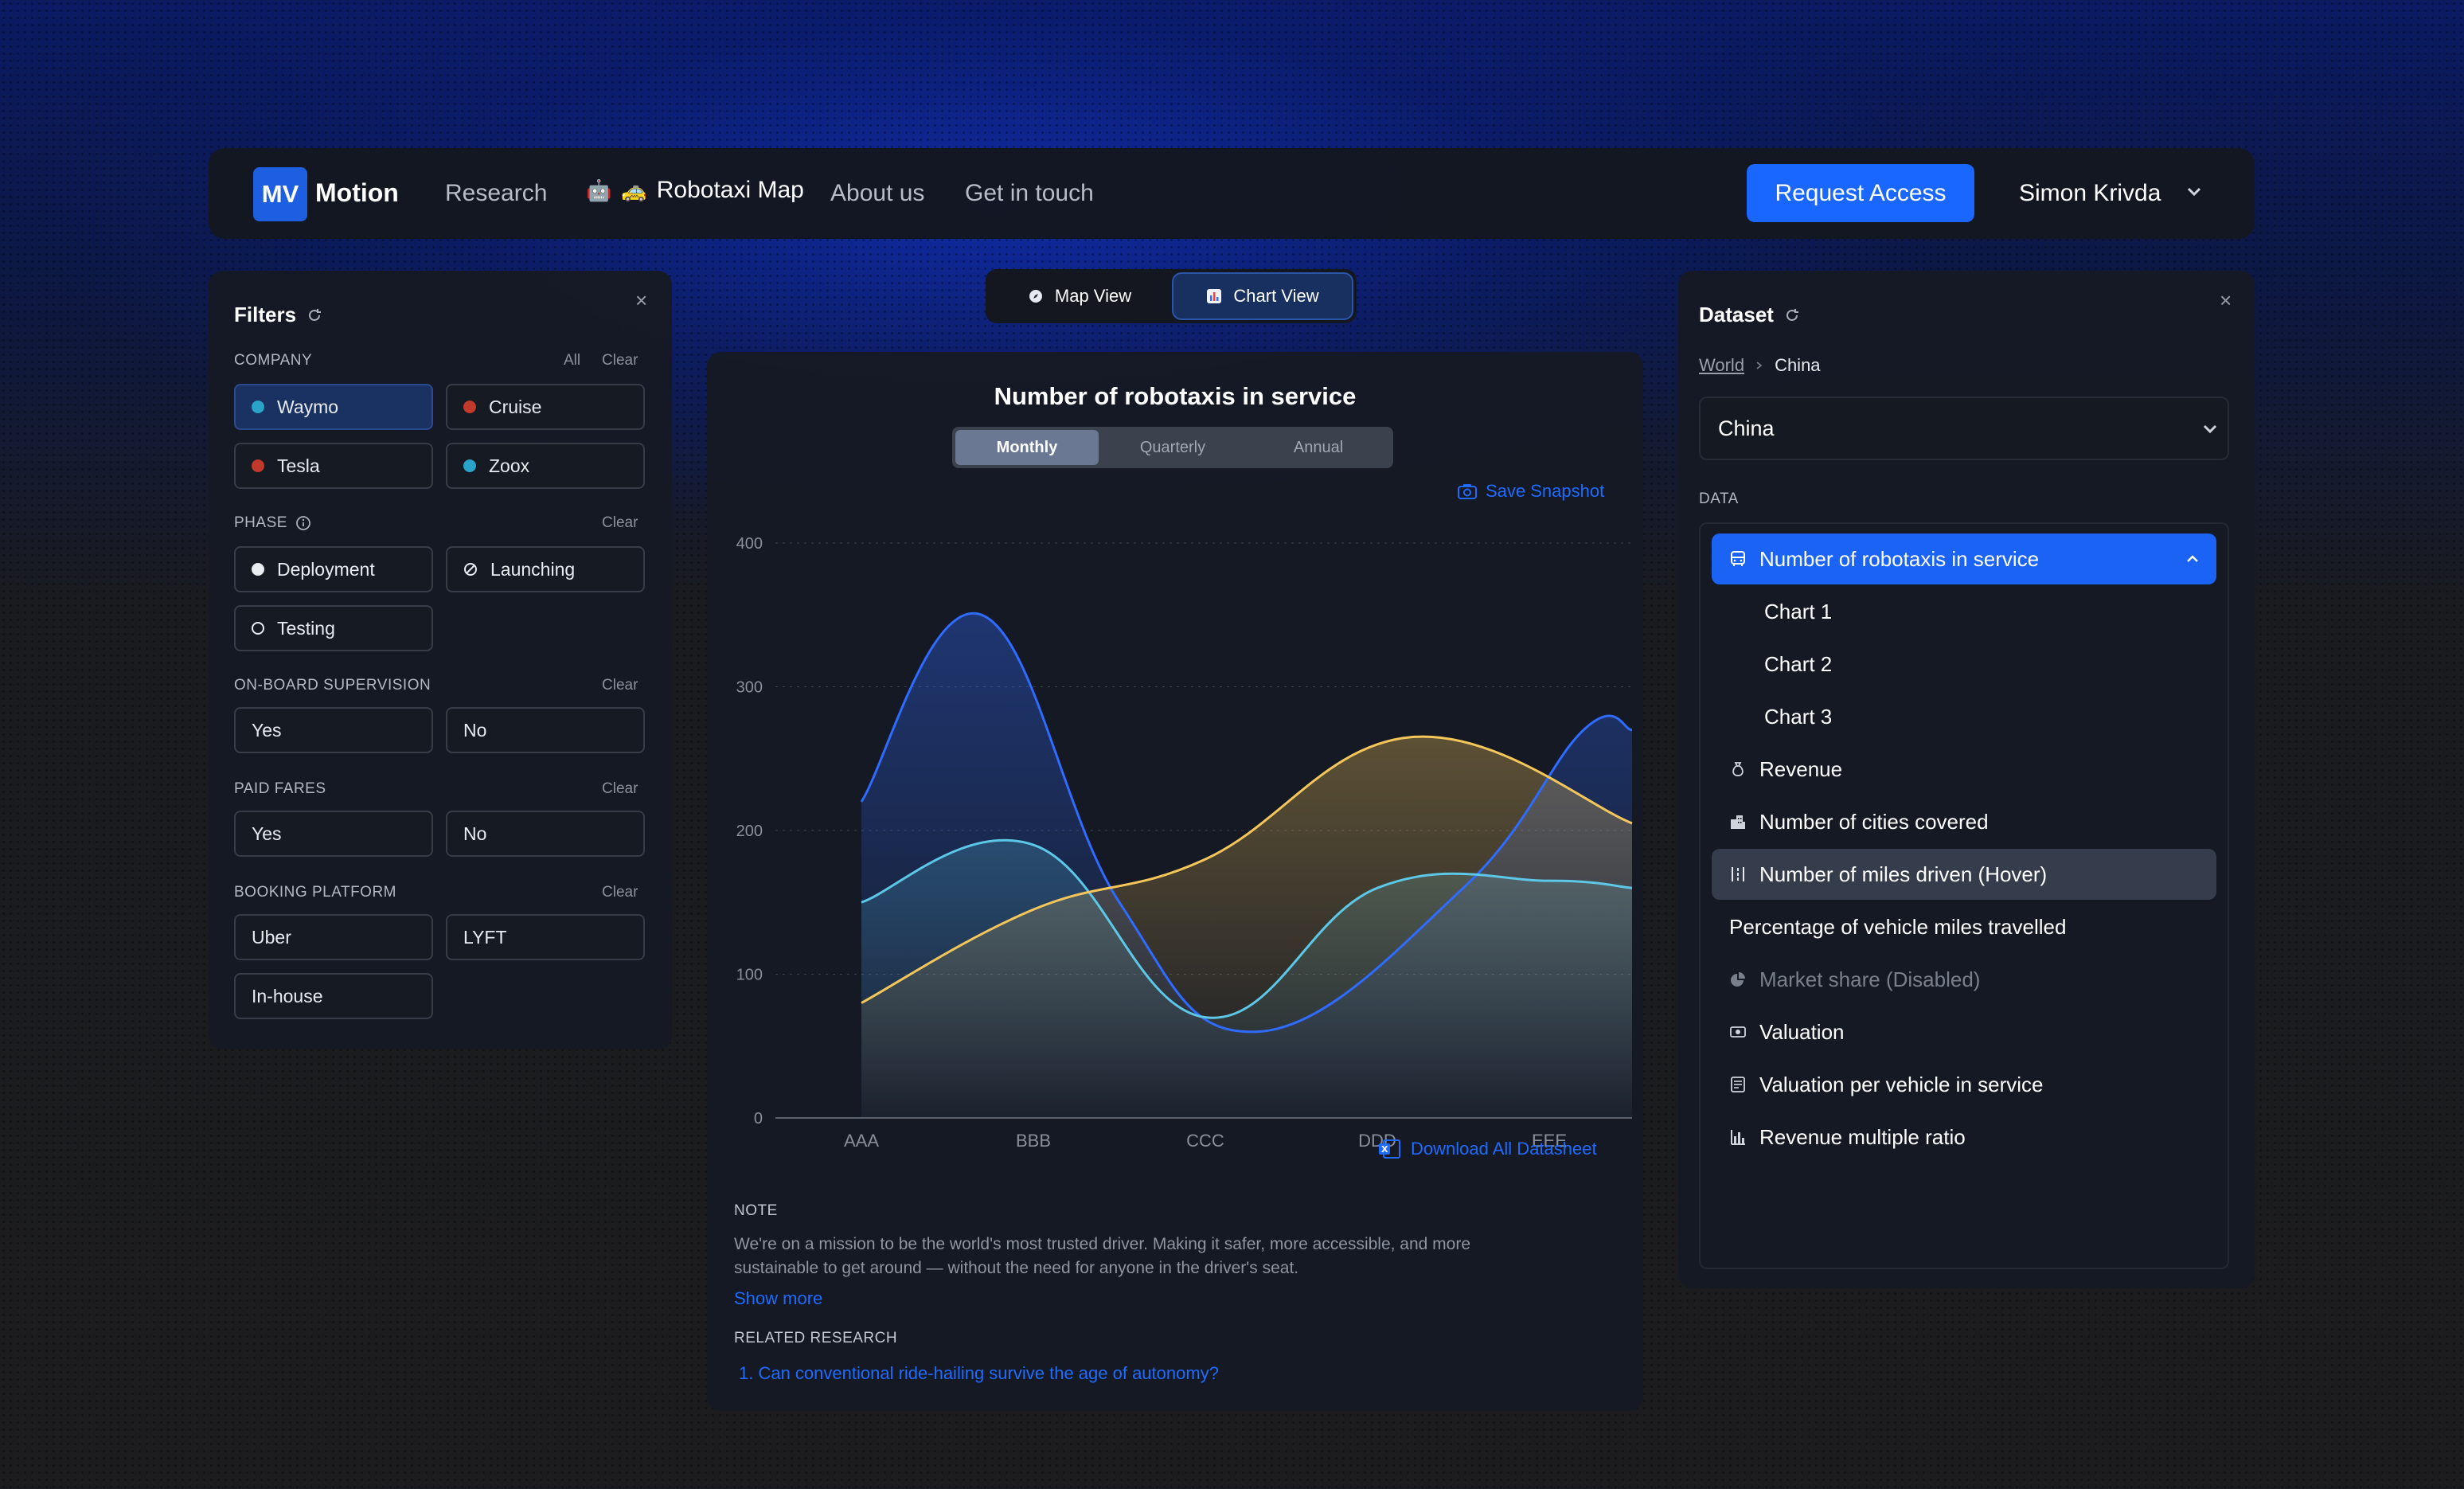  What do you see at coordinates (620, 893) in the screenshot?
I see `booking-clear: Clear` at bounding box center [620, 893].